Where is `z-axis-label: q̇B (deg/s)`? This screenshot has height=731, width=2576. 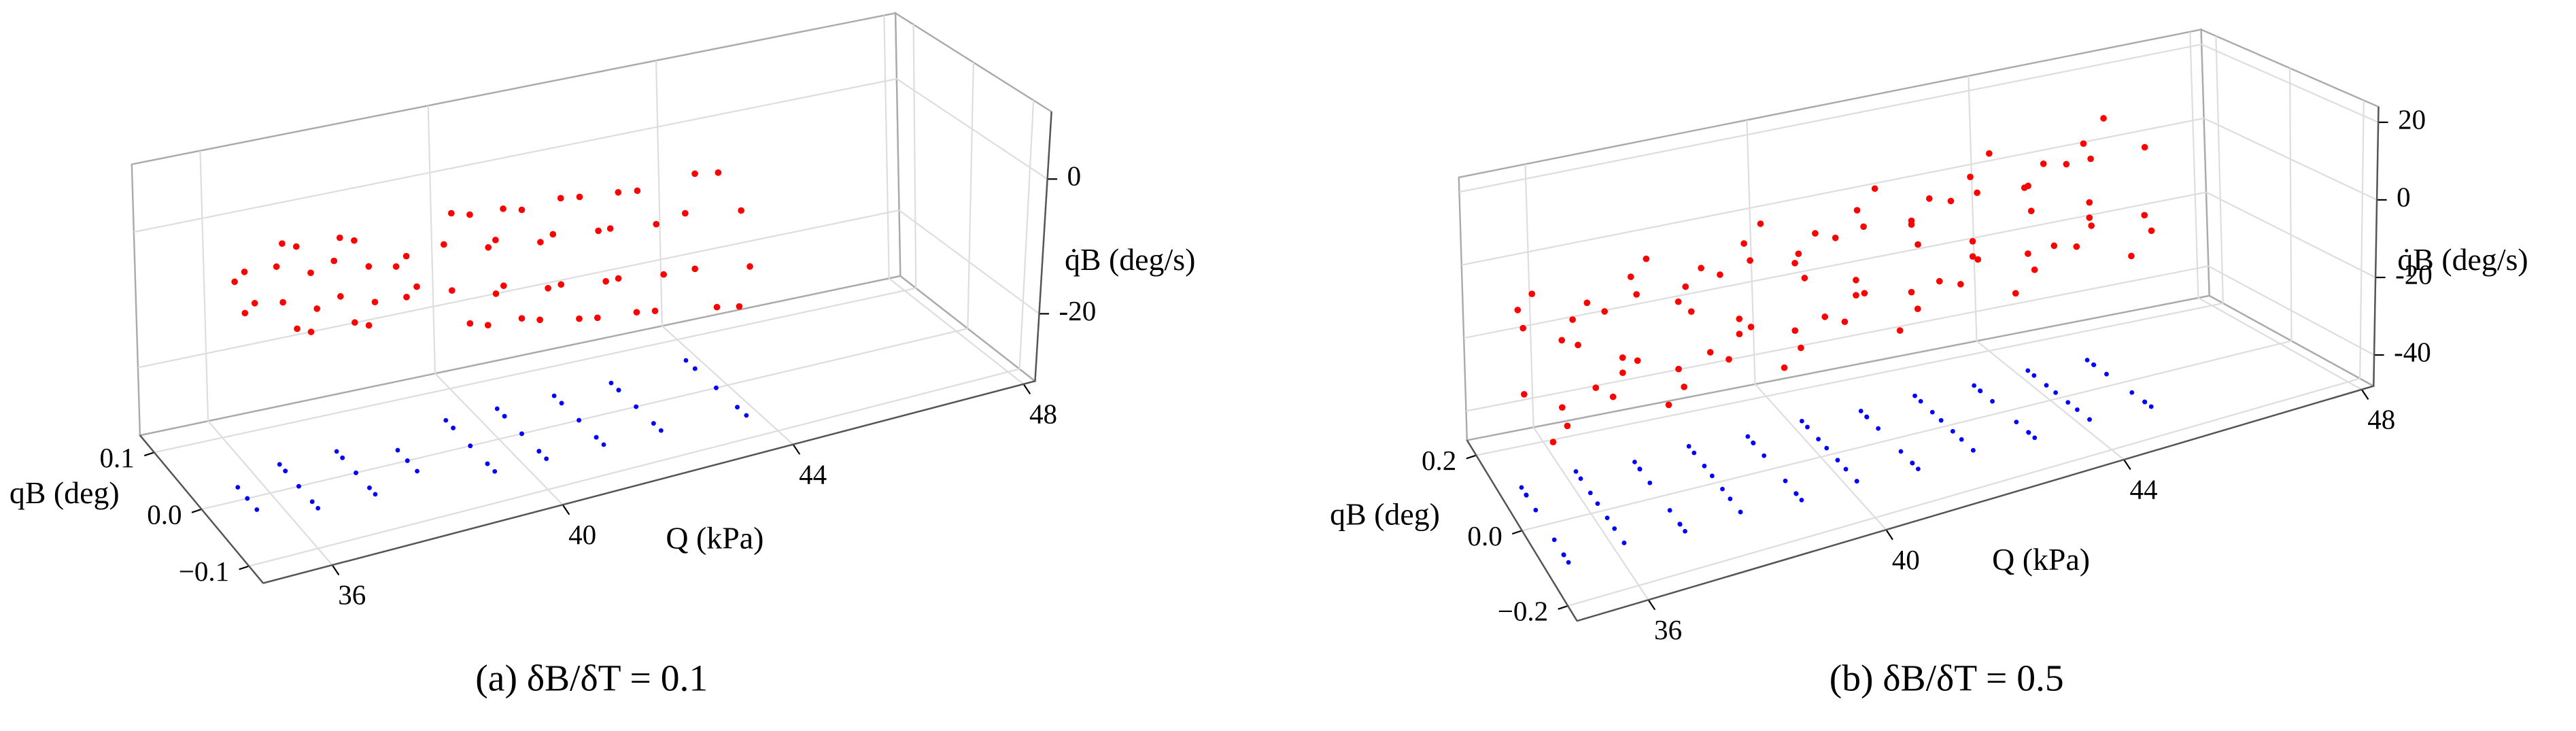
z-axis-label: q̇B (deg/s) is located at coordinates (1130, 259).